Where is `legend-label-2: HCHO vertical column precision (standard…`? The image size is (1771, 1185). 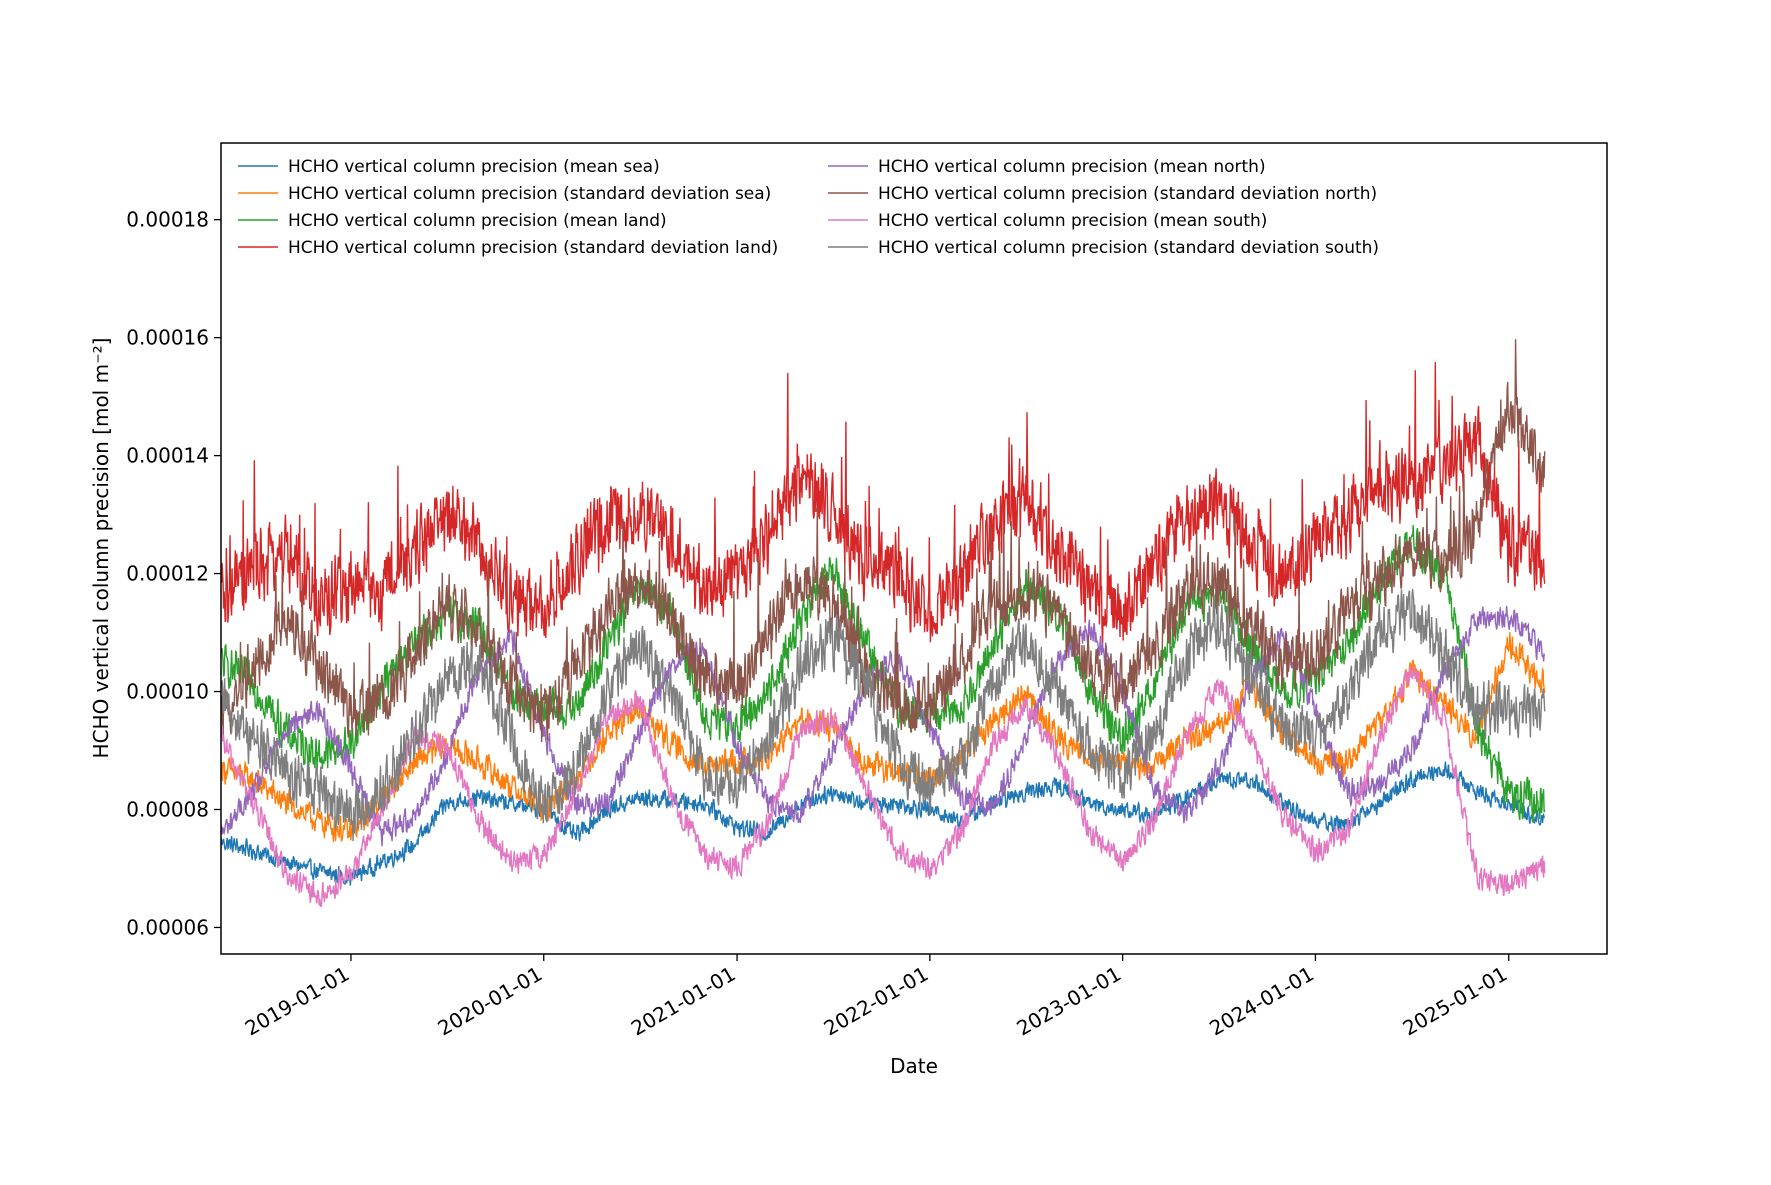
legend-label-2: HCHO vertical column precision (standard… is located at coordinates (529, 194).